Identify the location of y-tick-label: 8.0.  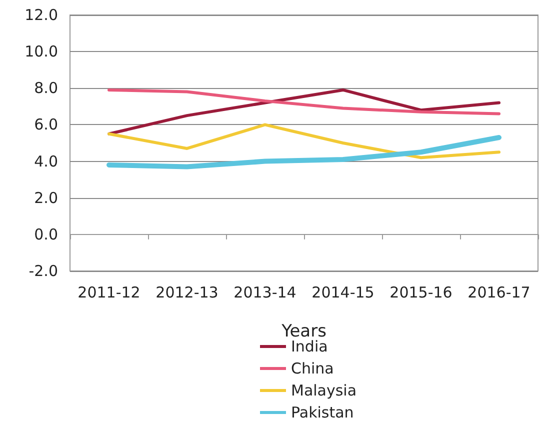
(46, 88).